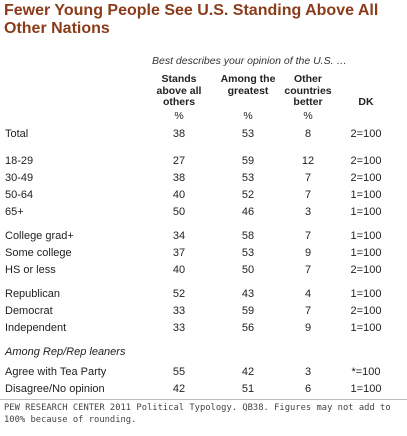 This screenshot has height=436, width=407. Describe the element at coordinates (19, 195) in the screenshot. I see `row-label: 50-64` at that location.